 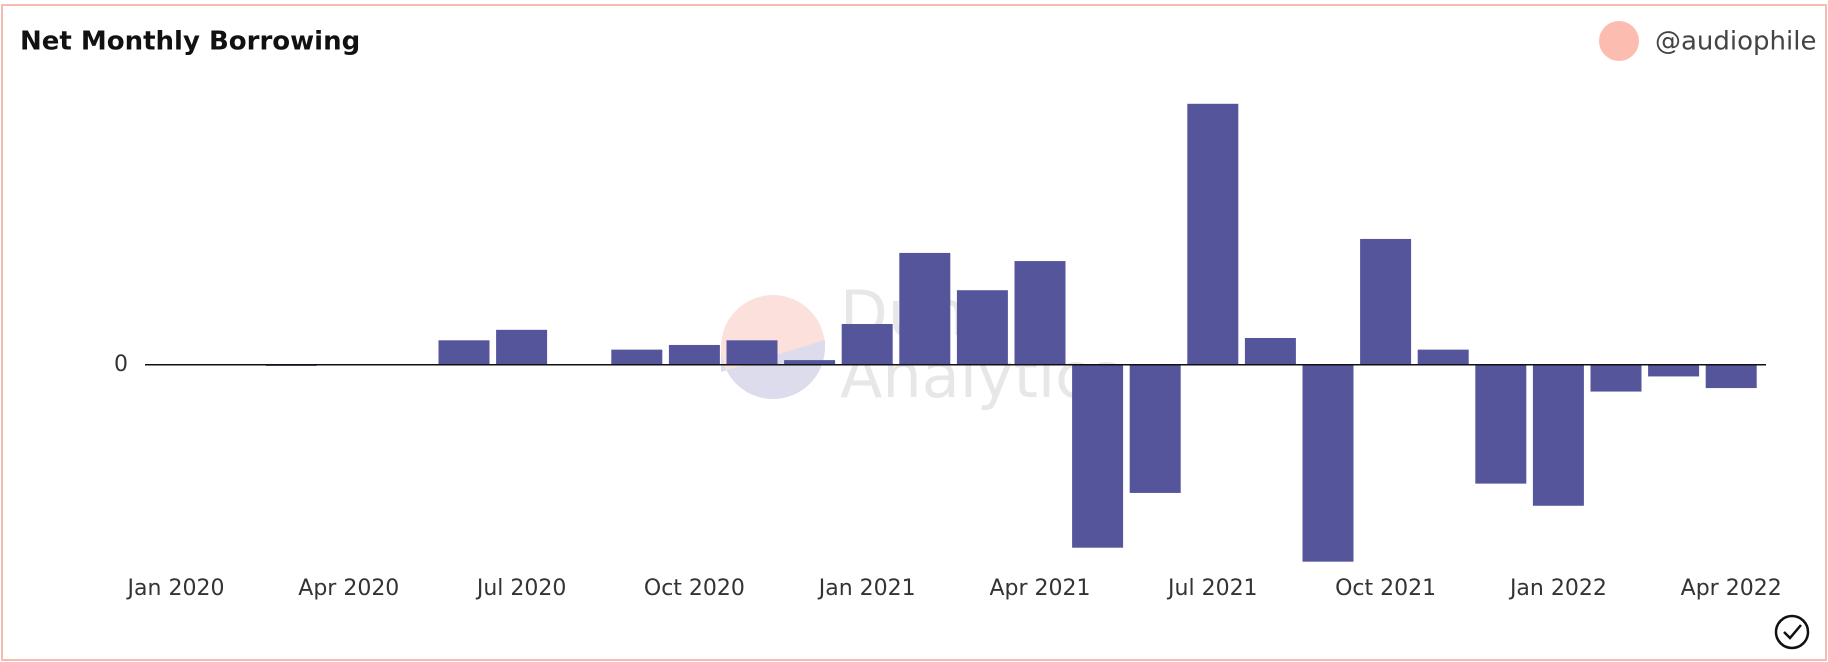 What do you see at coordinates (694, 588) in the screenshot?
I see `x-tick-label: Oct 2020` at bounding box center [694, 588].